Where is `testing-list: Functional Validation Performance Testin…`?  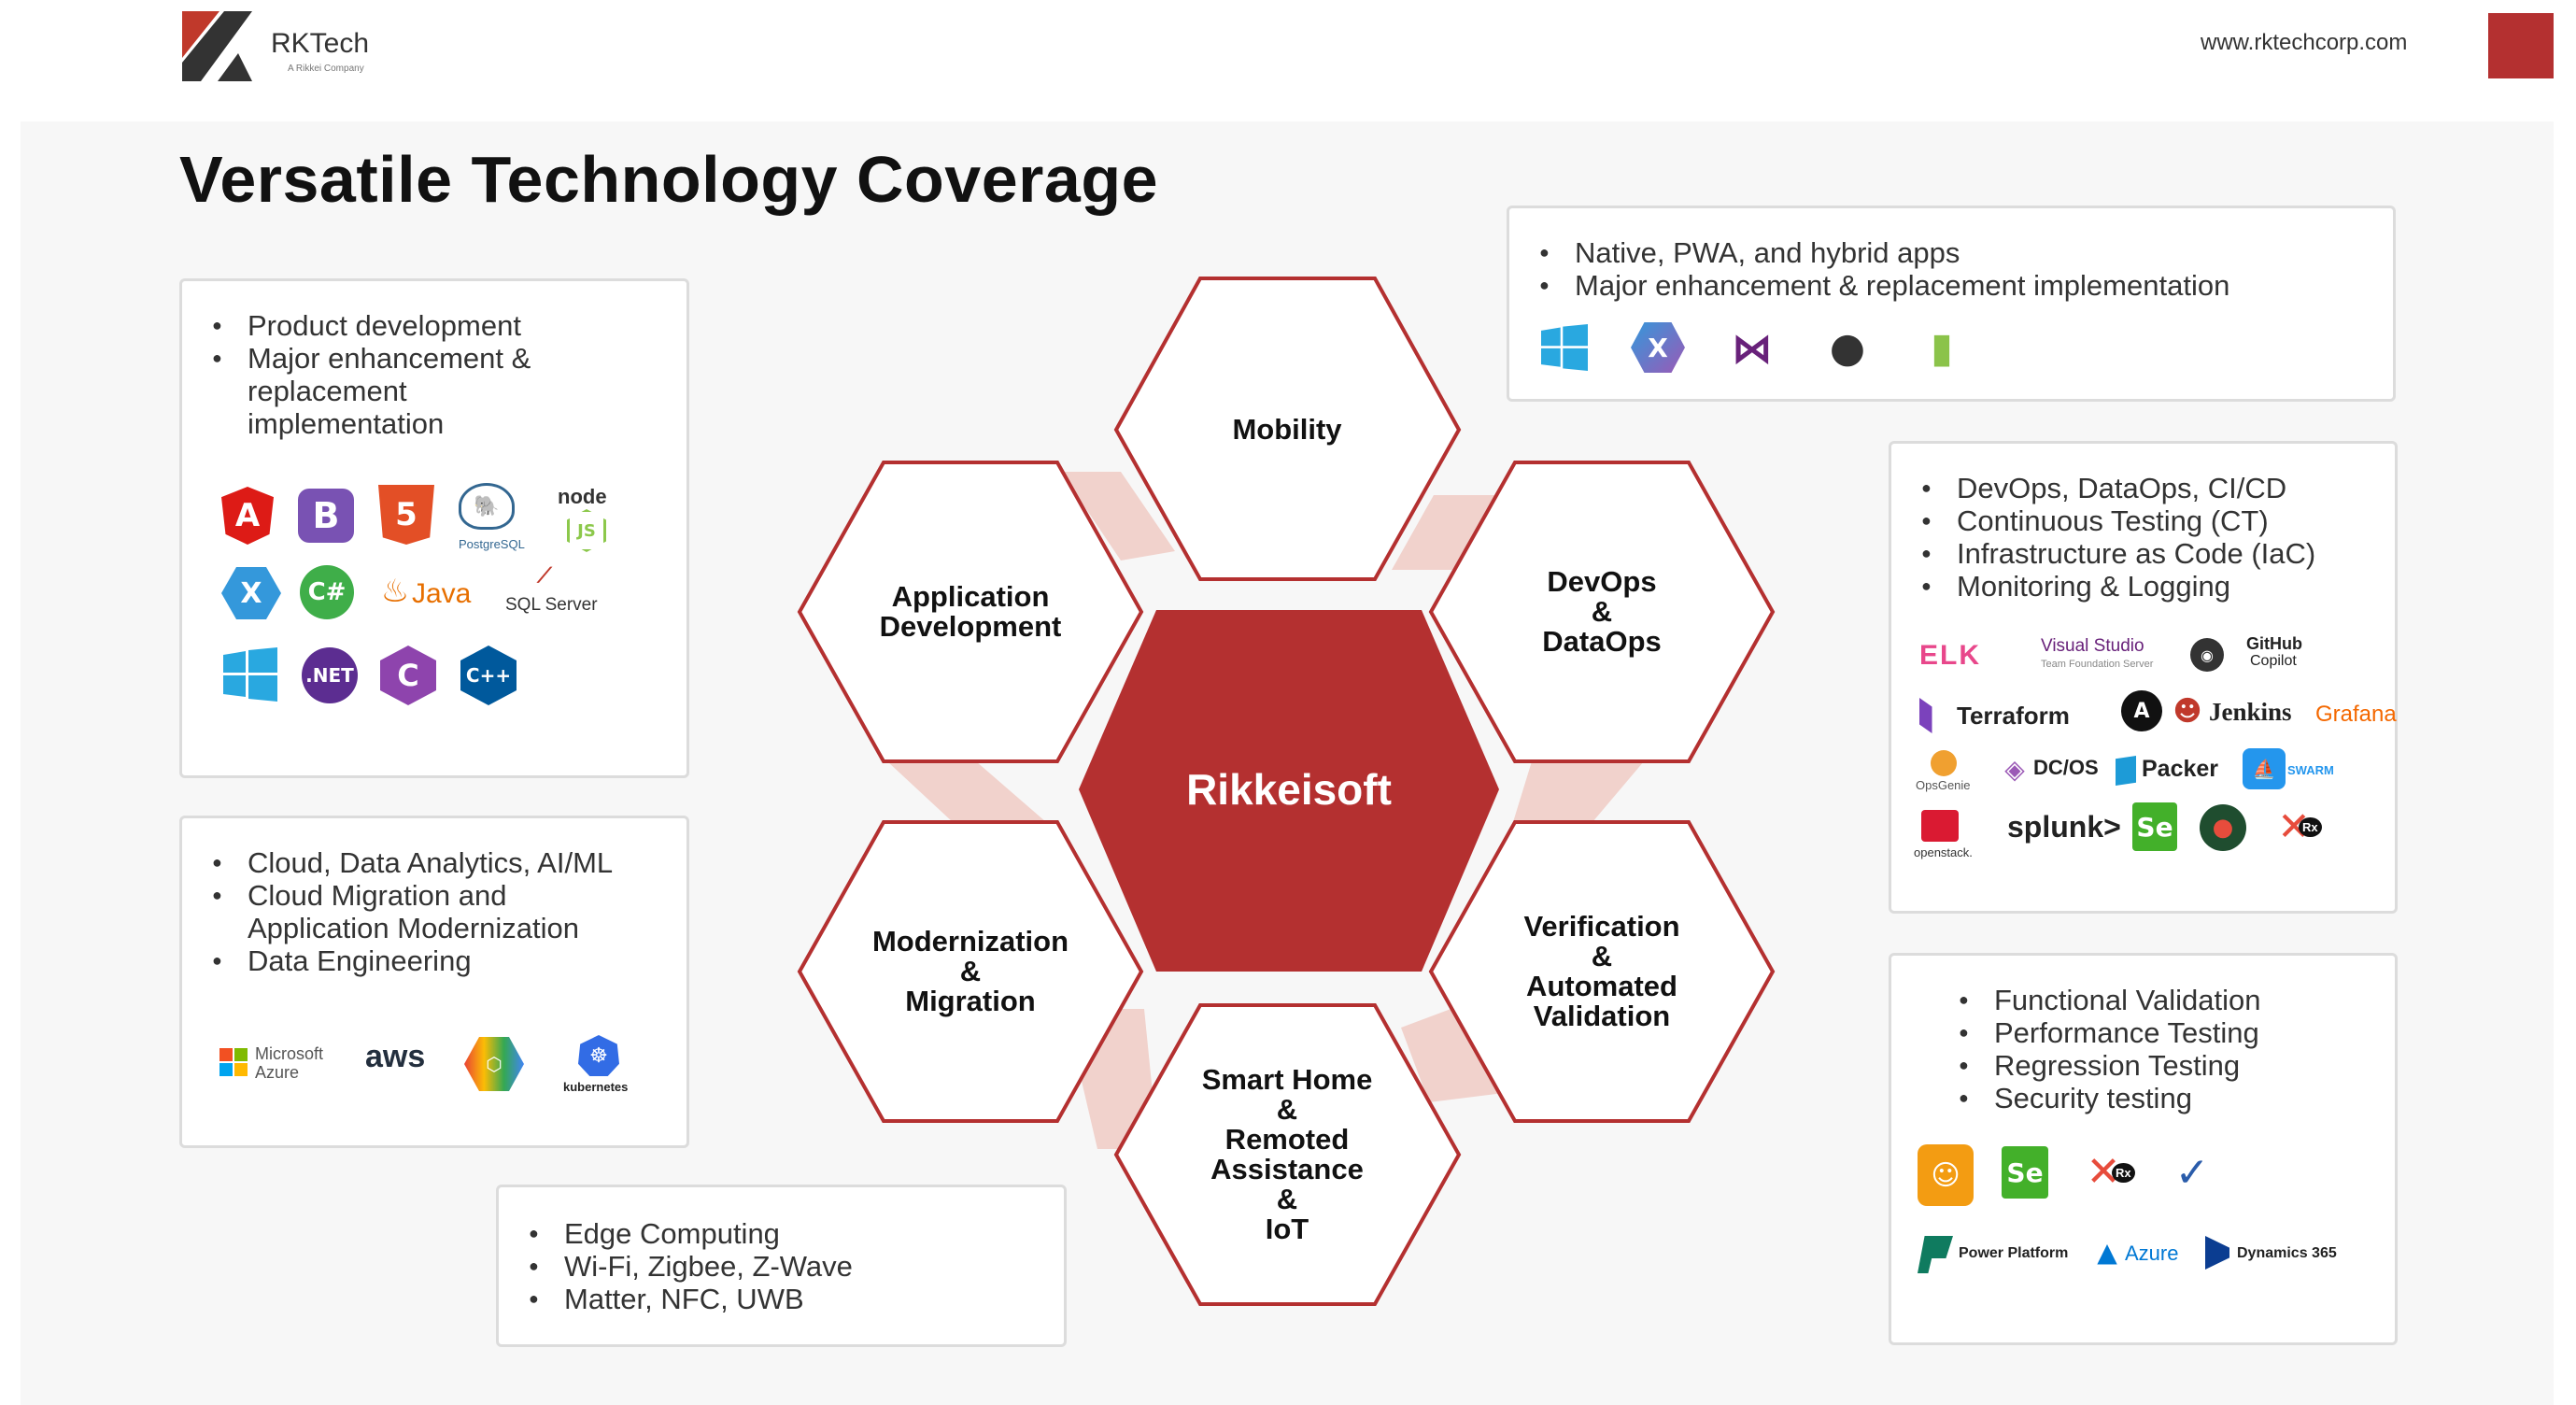 testing-list: Functional Validation Performance Testin… is located at coordinates (2143, 1049).